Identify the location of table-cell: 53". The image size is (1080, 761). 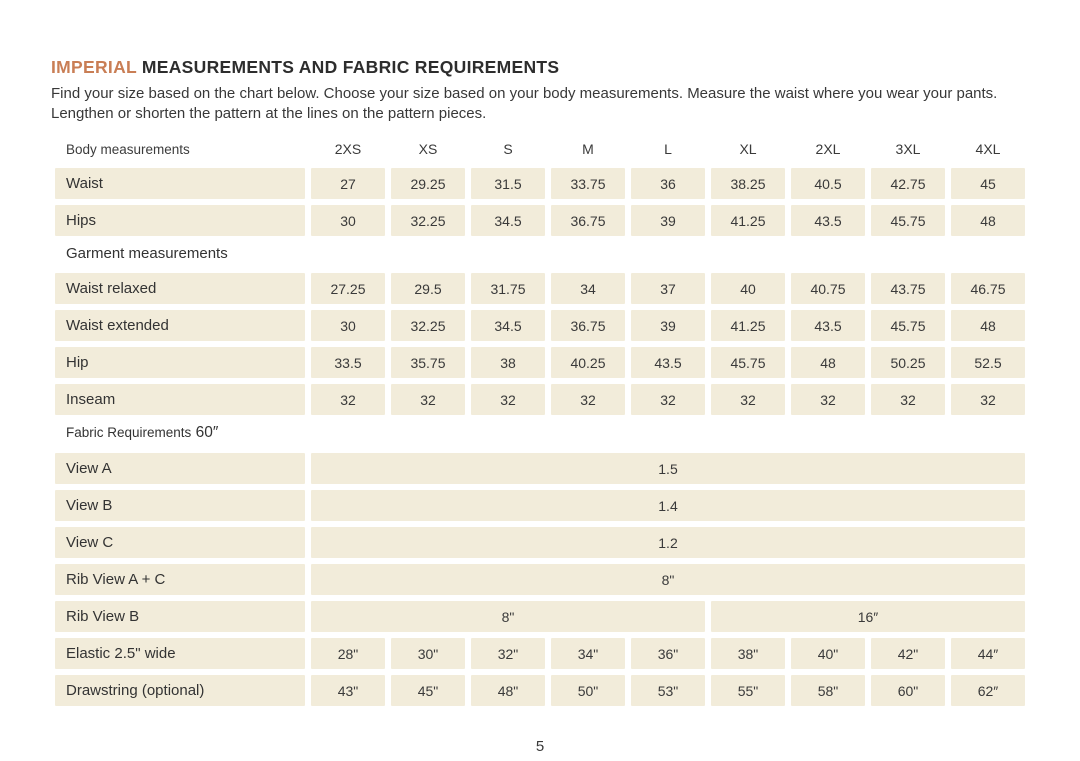
(668, 690).